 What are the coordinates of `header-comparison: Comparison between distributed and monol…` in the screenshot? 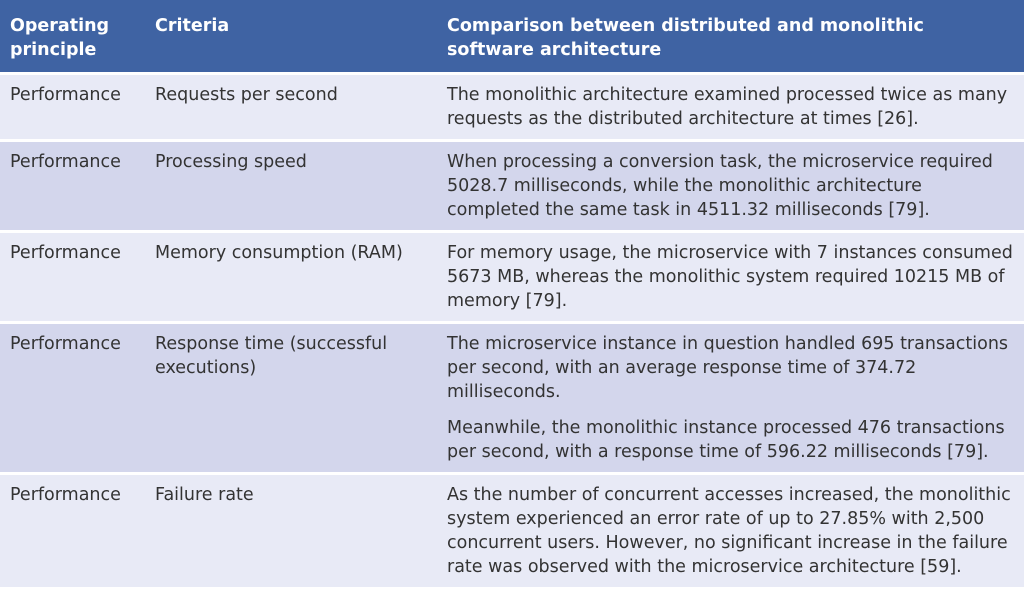 It's located at (730, 37).